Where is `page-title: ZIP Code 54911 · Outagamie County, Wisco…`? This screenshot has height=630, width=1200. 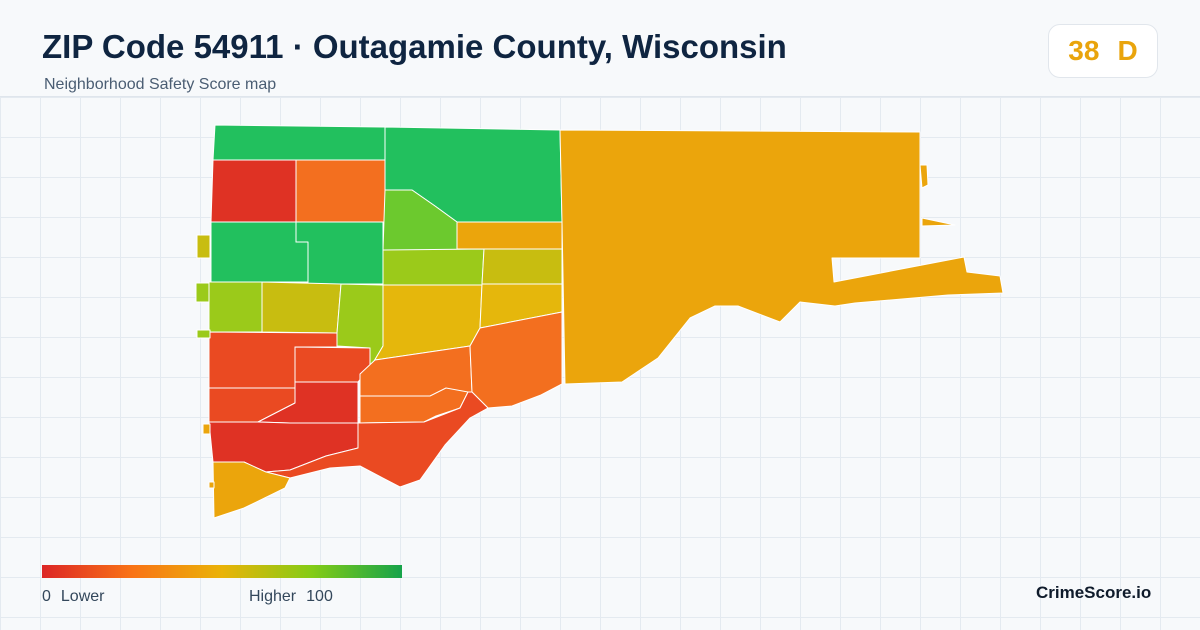
page-title: ZIP Code 54911 · Outagamie County, Wisco… is located at coordinates (414, 46).